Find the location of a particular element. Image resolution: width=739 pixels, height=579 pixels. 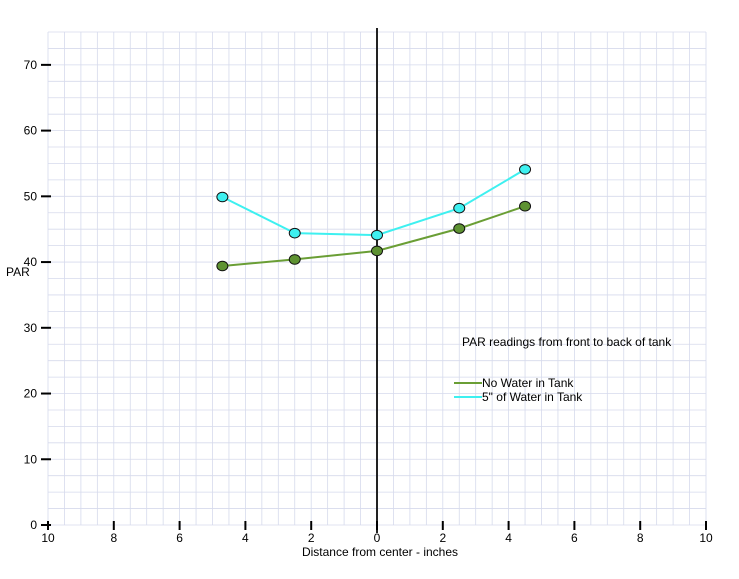

chart-title: PAR readings from front to back of tank is located at coordinates (567, 342).